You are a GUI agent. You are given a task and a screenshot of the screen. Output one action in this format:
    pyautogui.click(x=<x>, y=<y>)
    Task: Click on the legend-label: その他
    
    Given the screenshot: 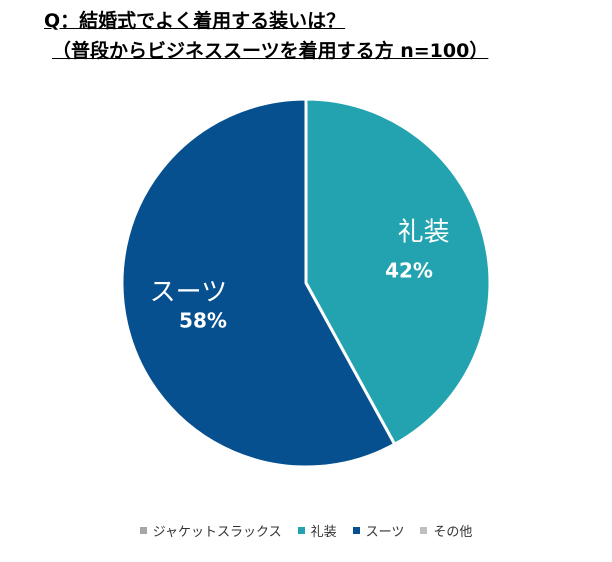 What is the action you would take?
    pyautogui.click(x=453, y=532)
    